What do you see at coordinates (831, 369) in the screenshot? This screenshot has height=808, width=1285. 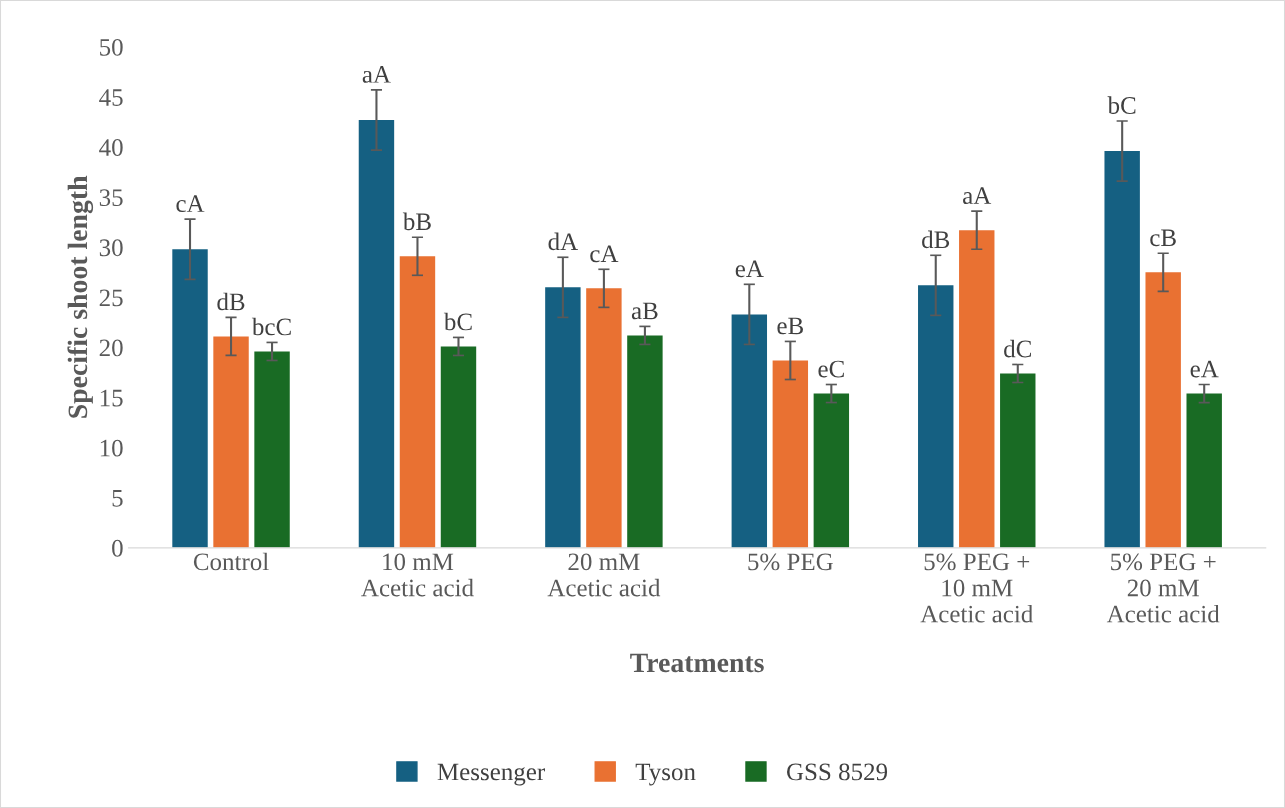 I see `data-label: eC` at bounding box center [831, 369].